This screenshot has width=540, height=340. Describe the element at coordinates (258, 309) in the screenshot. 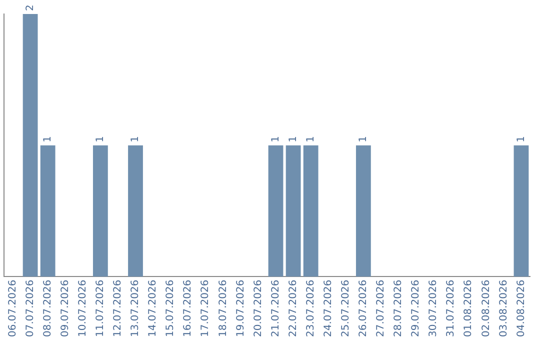

I see `x-tick-label: 20.07.2026` at that location.